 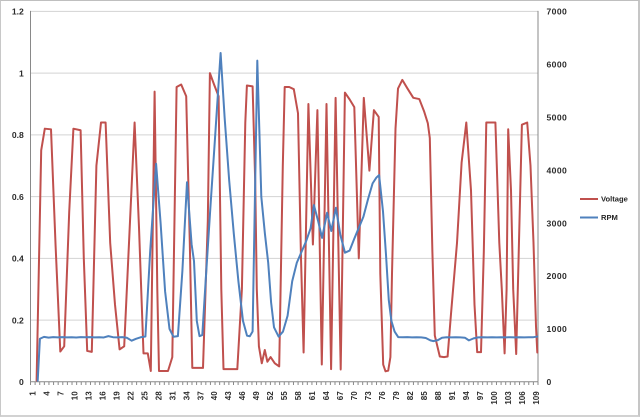 What do you see at coordinates (270, 395) in the screenshot?
I see `svg-text: 52` at bounding box center [270, 395].